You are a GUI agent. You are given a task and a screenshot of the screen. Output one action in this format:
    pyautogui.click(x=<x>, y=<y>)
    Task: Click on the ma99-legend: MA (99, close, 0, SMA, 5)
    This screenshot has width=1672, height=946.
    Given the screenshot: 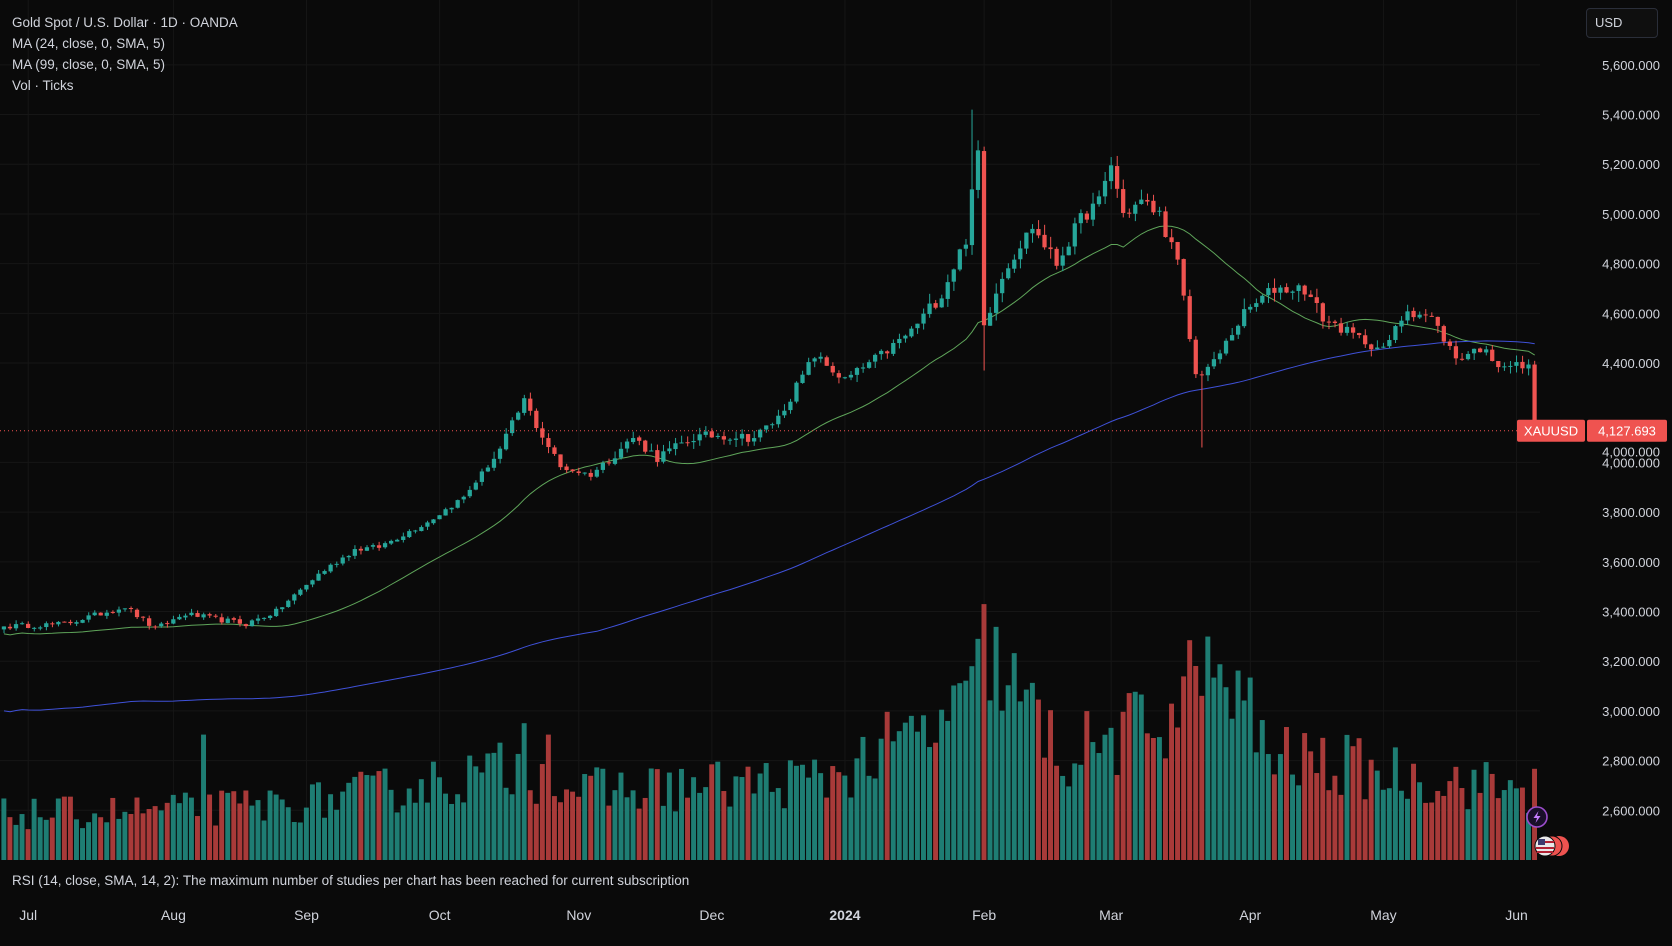 What is the action you would take?
    pyautogui.click(x=89, y=64)
    